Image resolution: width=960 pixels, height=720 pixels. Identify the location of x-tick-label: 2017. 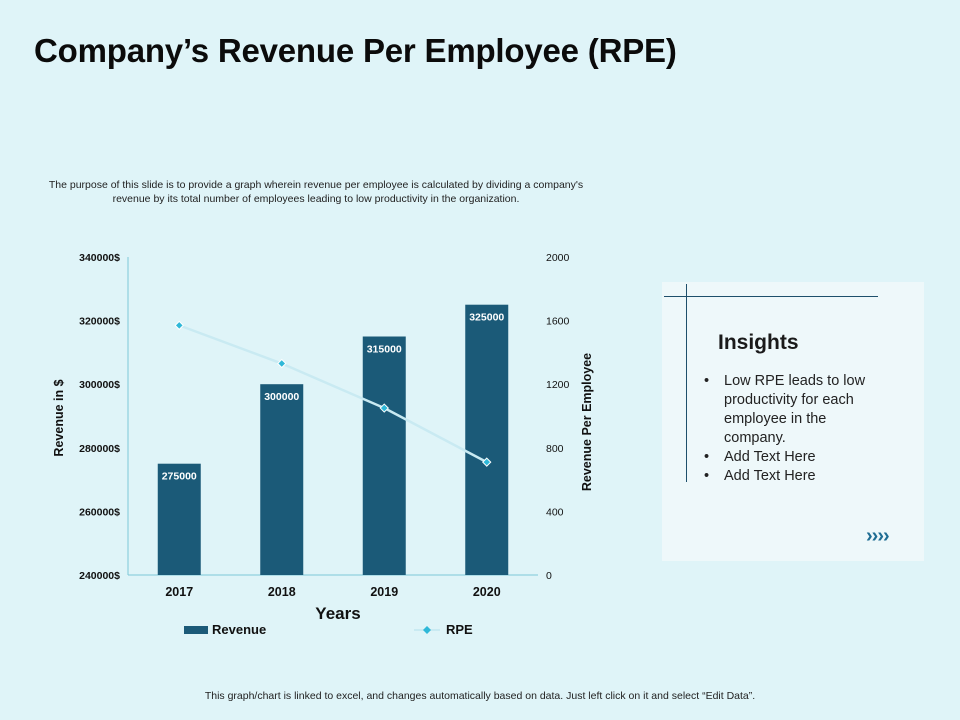
(179, 592).